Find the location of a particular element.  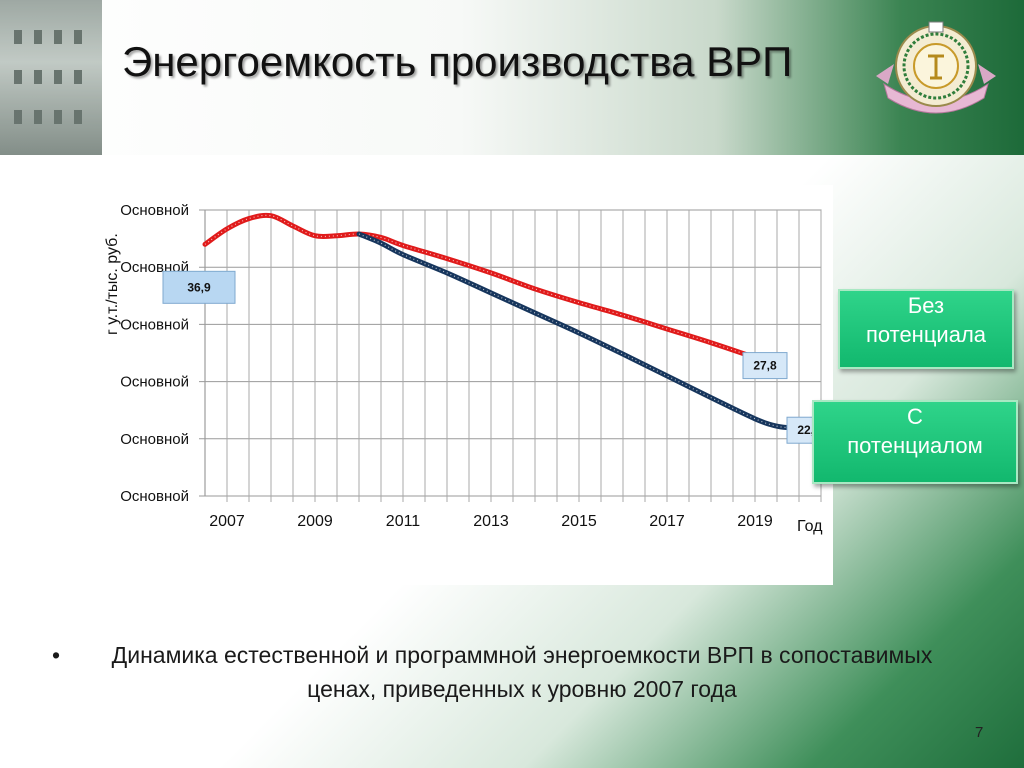

series-line-with-potential is located at coordinates (590, 332).